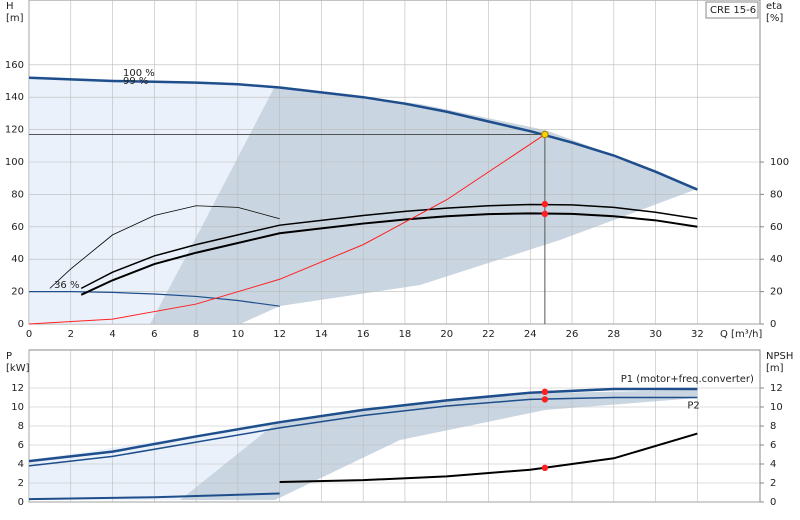 Image resolution: width=800 pixels, height=520 pixels. What do you see at coordinates (774, 18) in the screenshot?
I see `y2-axis-unit: [%]` at bounding box center [774, 18].